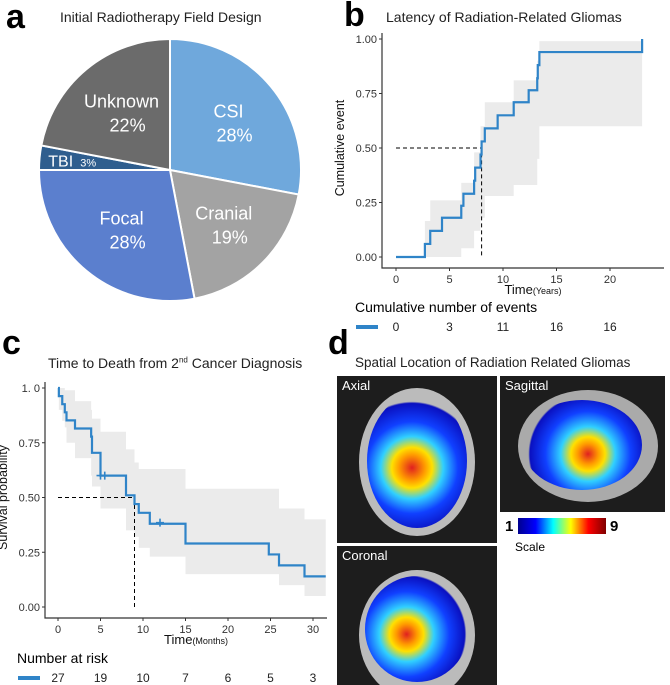 This screenshot has width=670, height=685. What do you see at coordinates (128, 125) in the screenshot?
I see `pie-pct: 22%` at bounding box center [128, 125].